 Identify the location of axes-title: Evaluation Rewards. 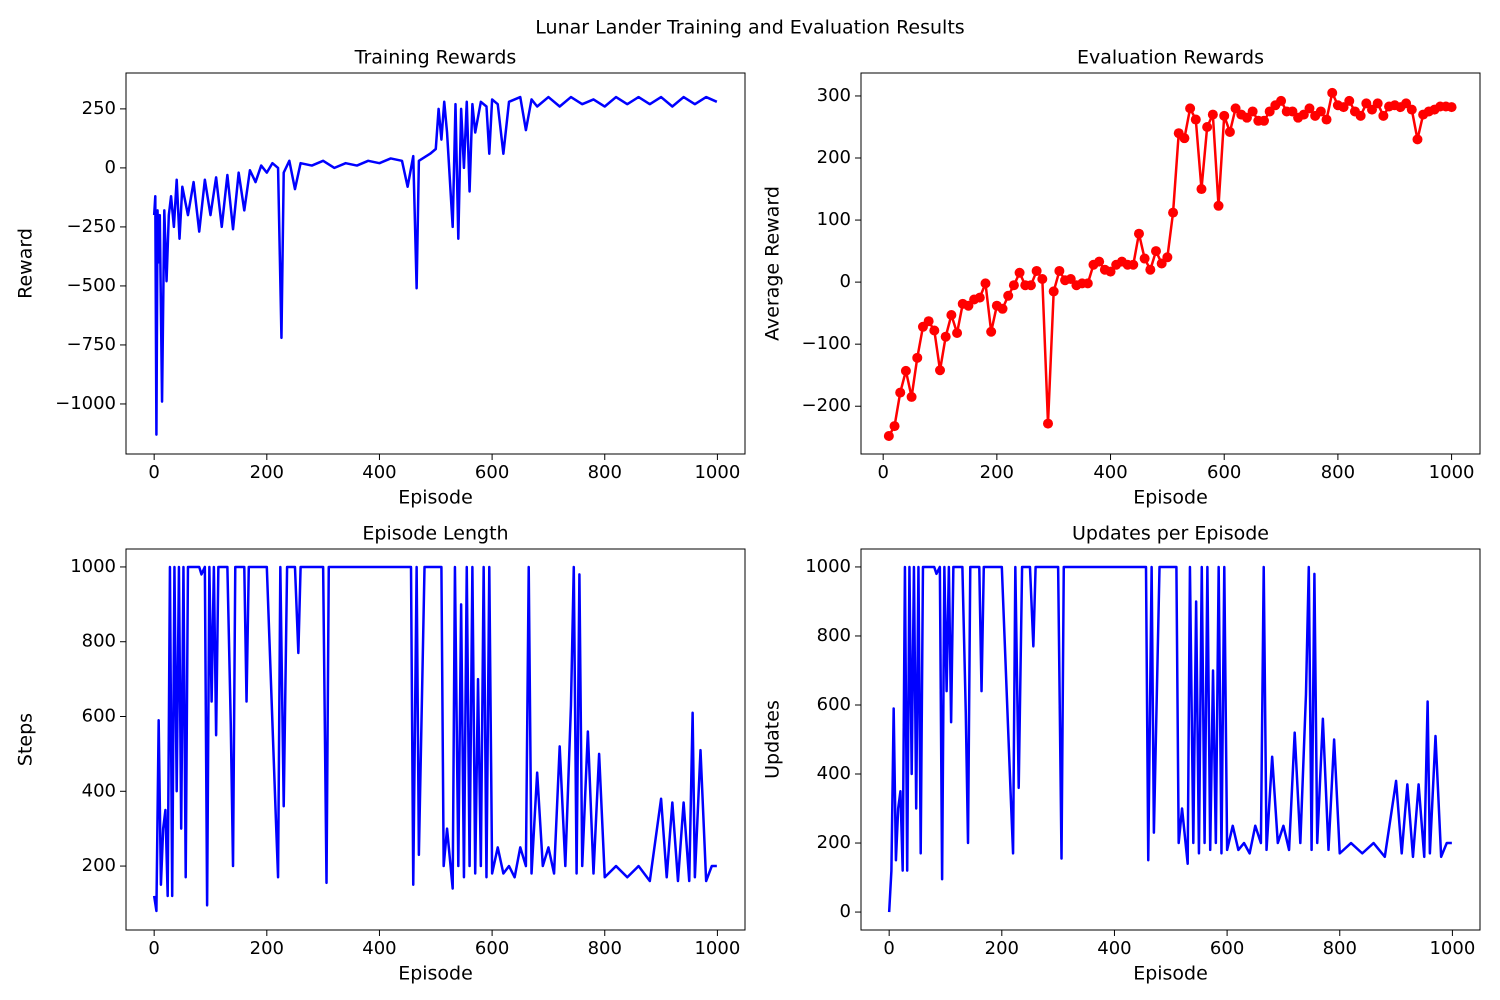
(1170, 58).